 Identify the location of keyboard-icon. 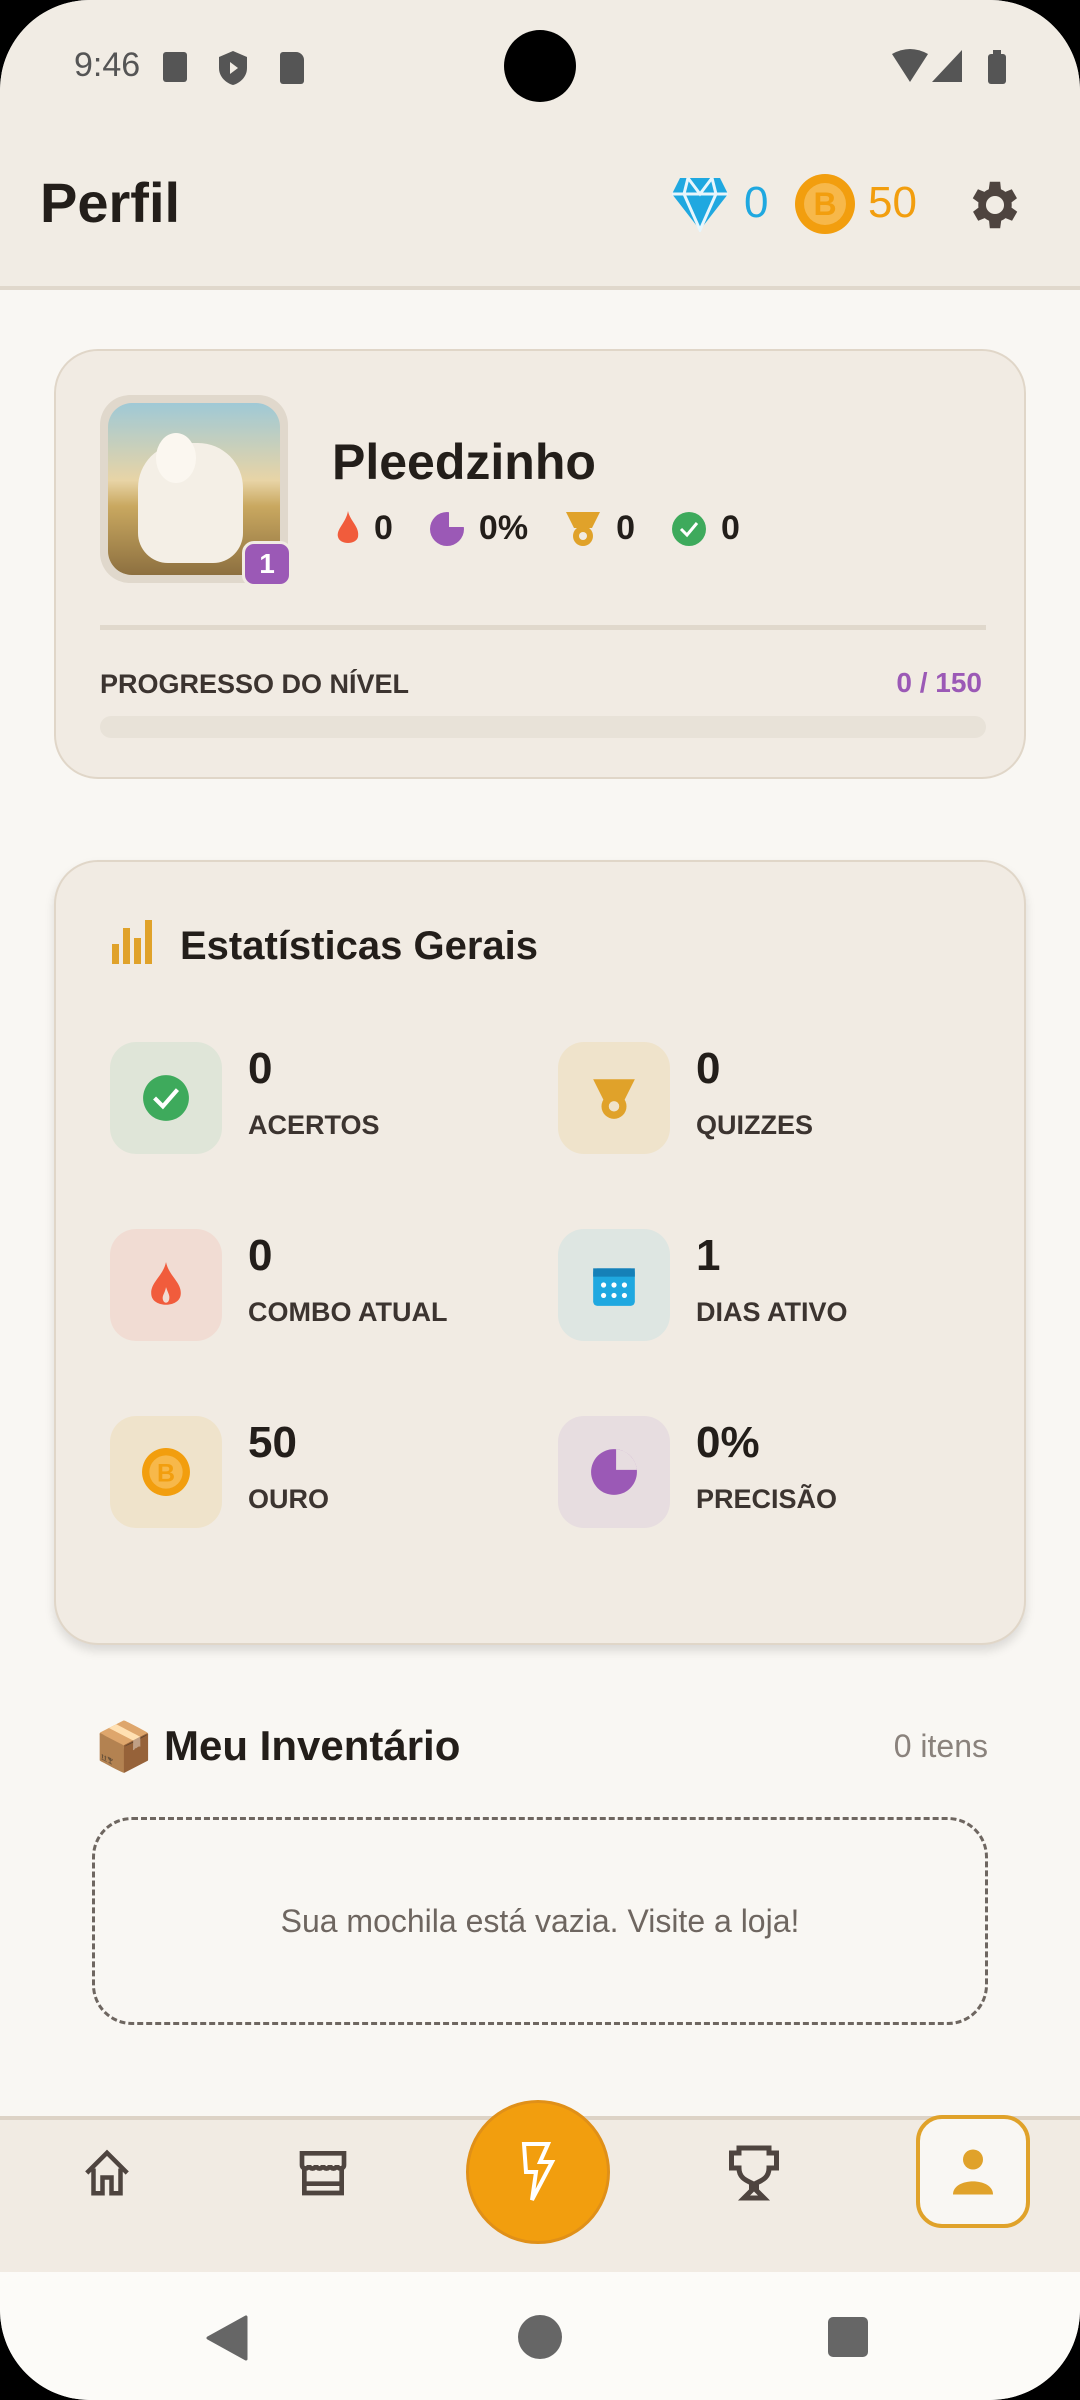
(175, 67).